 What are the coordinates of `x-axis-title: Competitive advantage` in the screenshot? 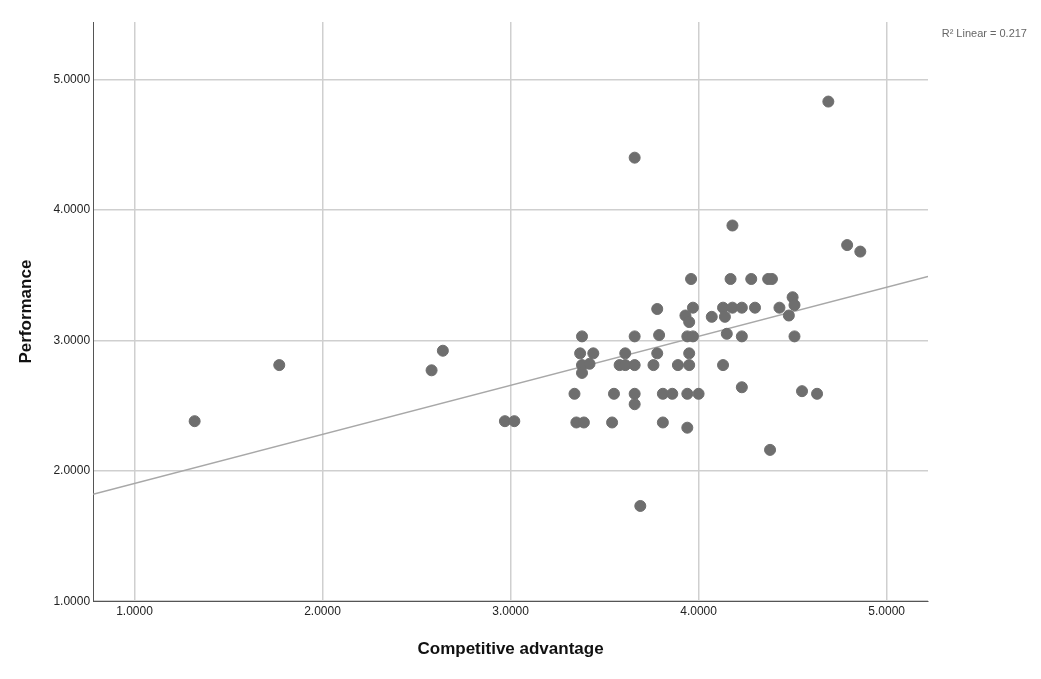 It's located at (510, 649).